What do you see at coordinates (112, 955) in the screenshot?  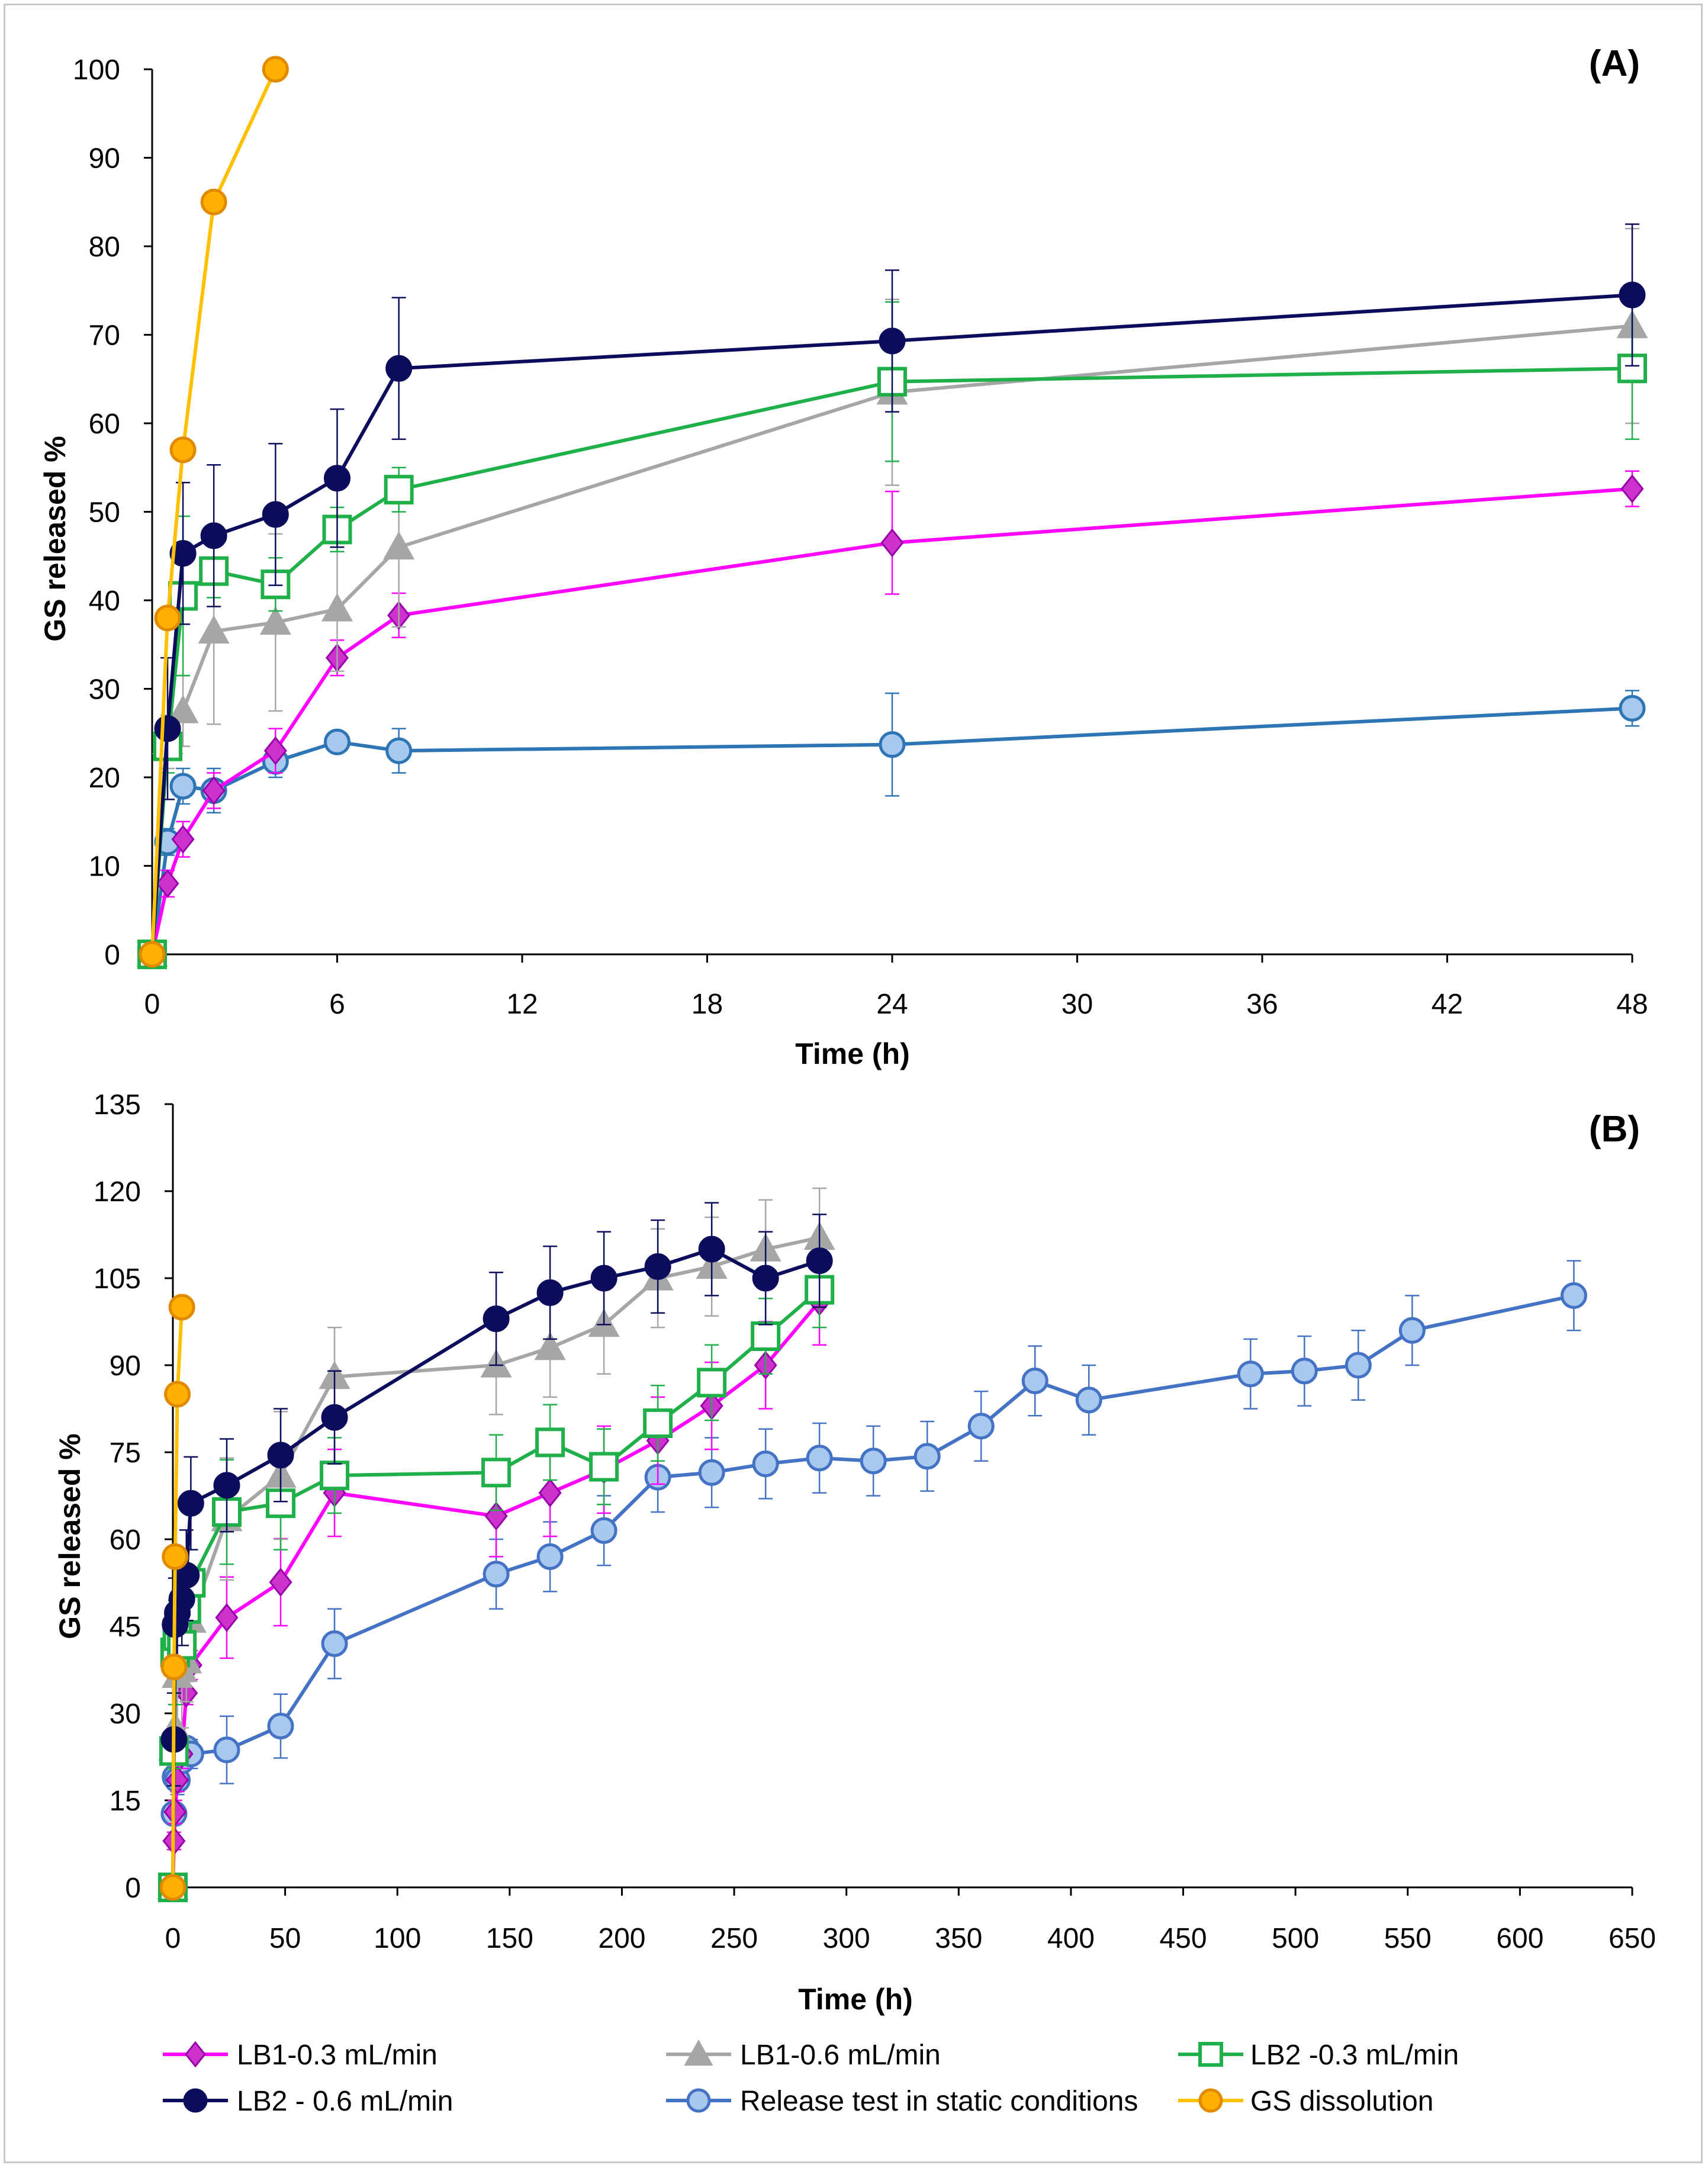 I see `panel-a-y-tick-label: 0` at bounding box center [112, 955].